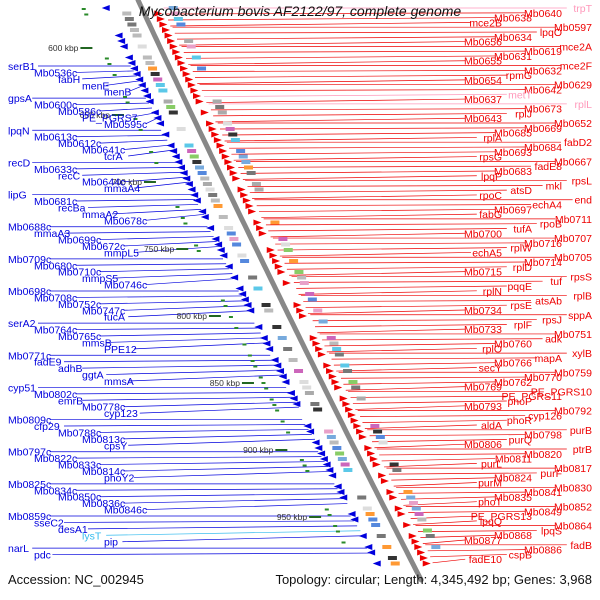 Image resolution: width=600 pixels, height=600 pixels. Describe the element at coordinates (55, 138) in the screenshot. I see `gene-label: Mb0613c` at that location.